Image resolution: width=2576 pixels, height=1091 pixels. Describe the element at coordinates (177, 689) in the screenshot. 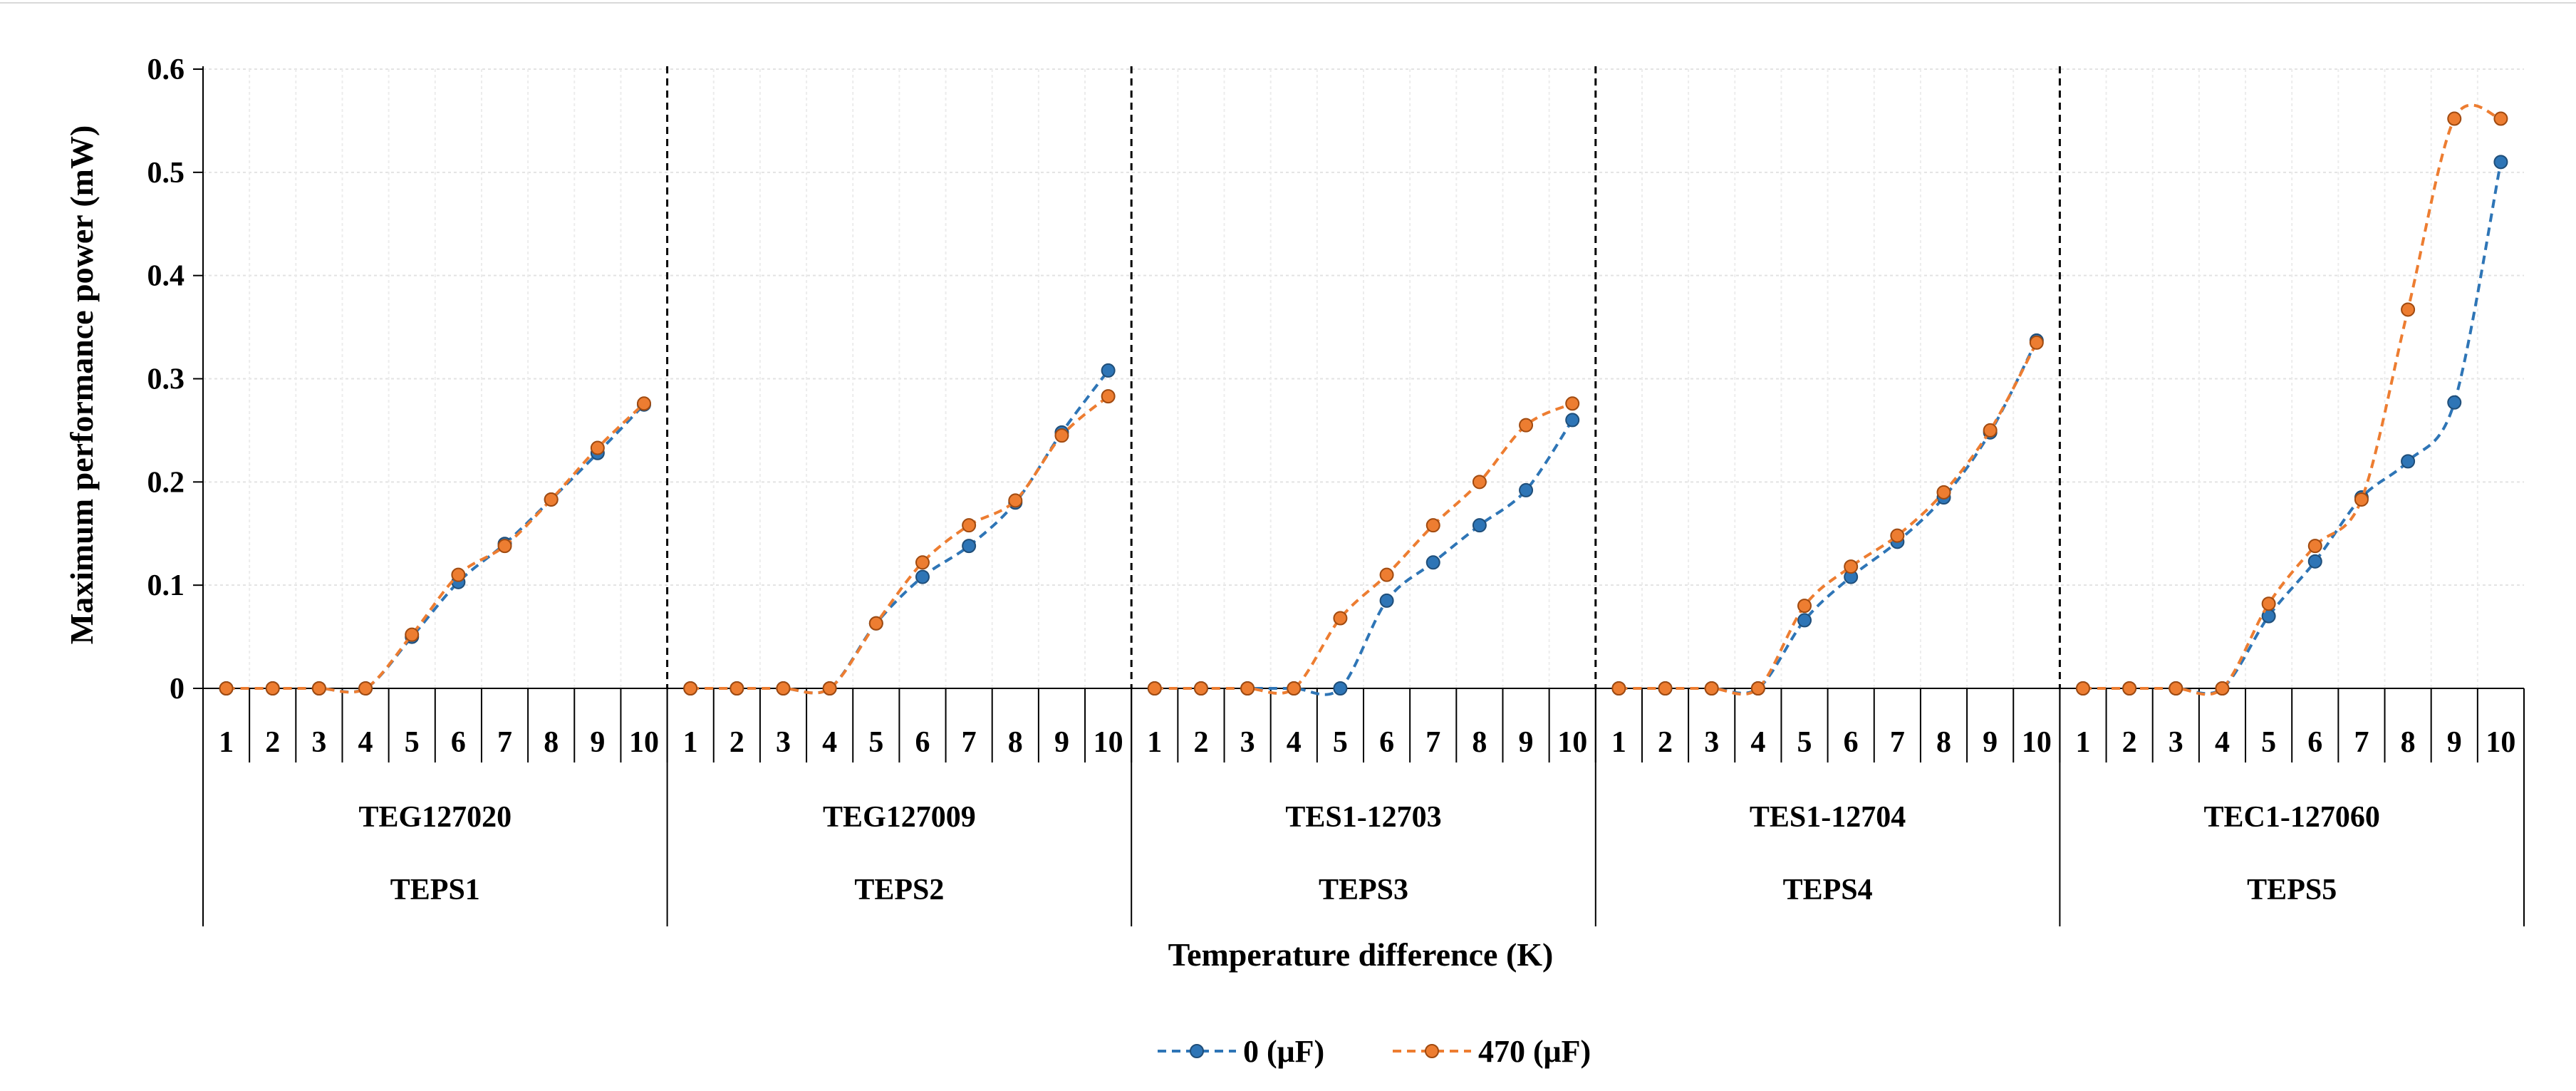

I see `y-tick-label: 0` at that location.